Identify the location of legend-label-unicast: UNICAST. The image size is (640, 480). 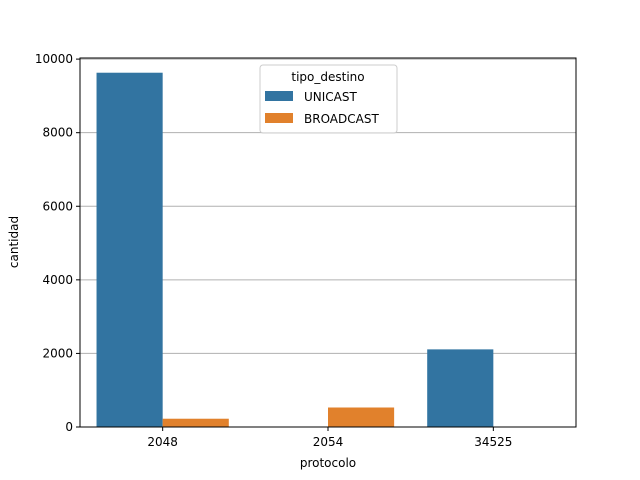
(331, 97).